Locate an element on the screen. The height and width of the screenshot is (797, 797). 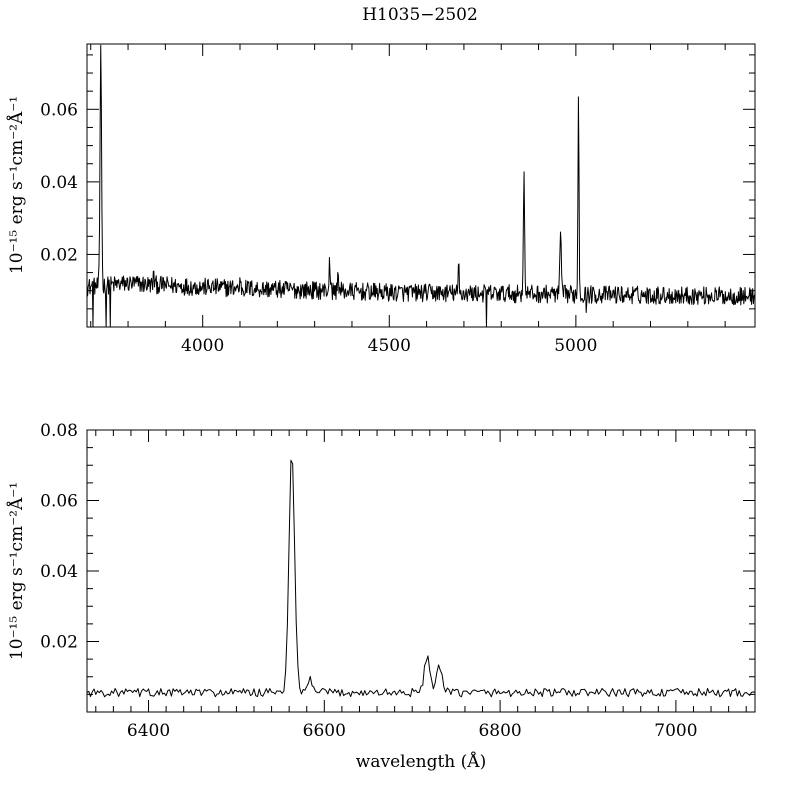
figure-title: H1035−2502 is located at coordinates (420, 15).